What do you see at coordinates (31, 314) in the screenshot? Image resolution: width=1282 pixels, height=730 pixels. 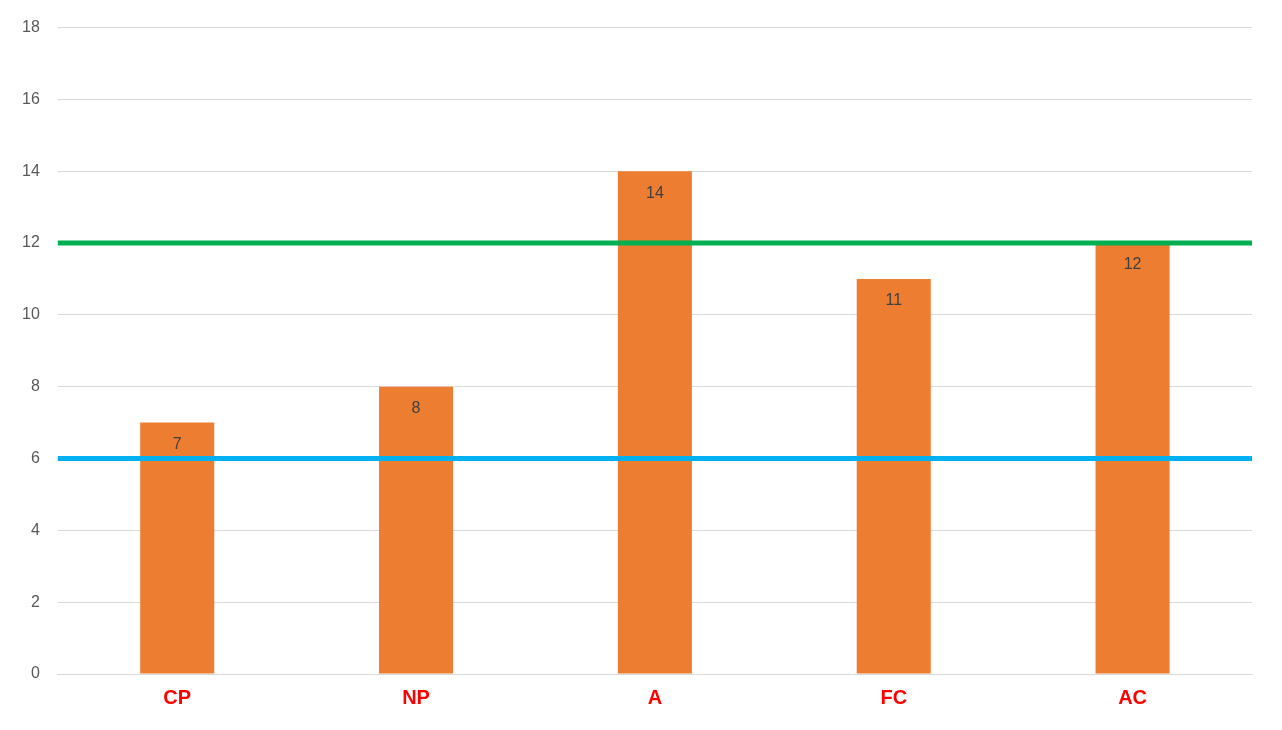 I see `y-tick-label: 10` at bounding box center [31, 314].